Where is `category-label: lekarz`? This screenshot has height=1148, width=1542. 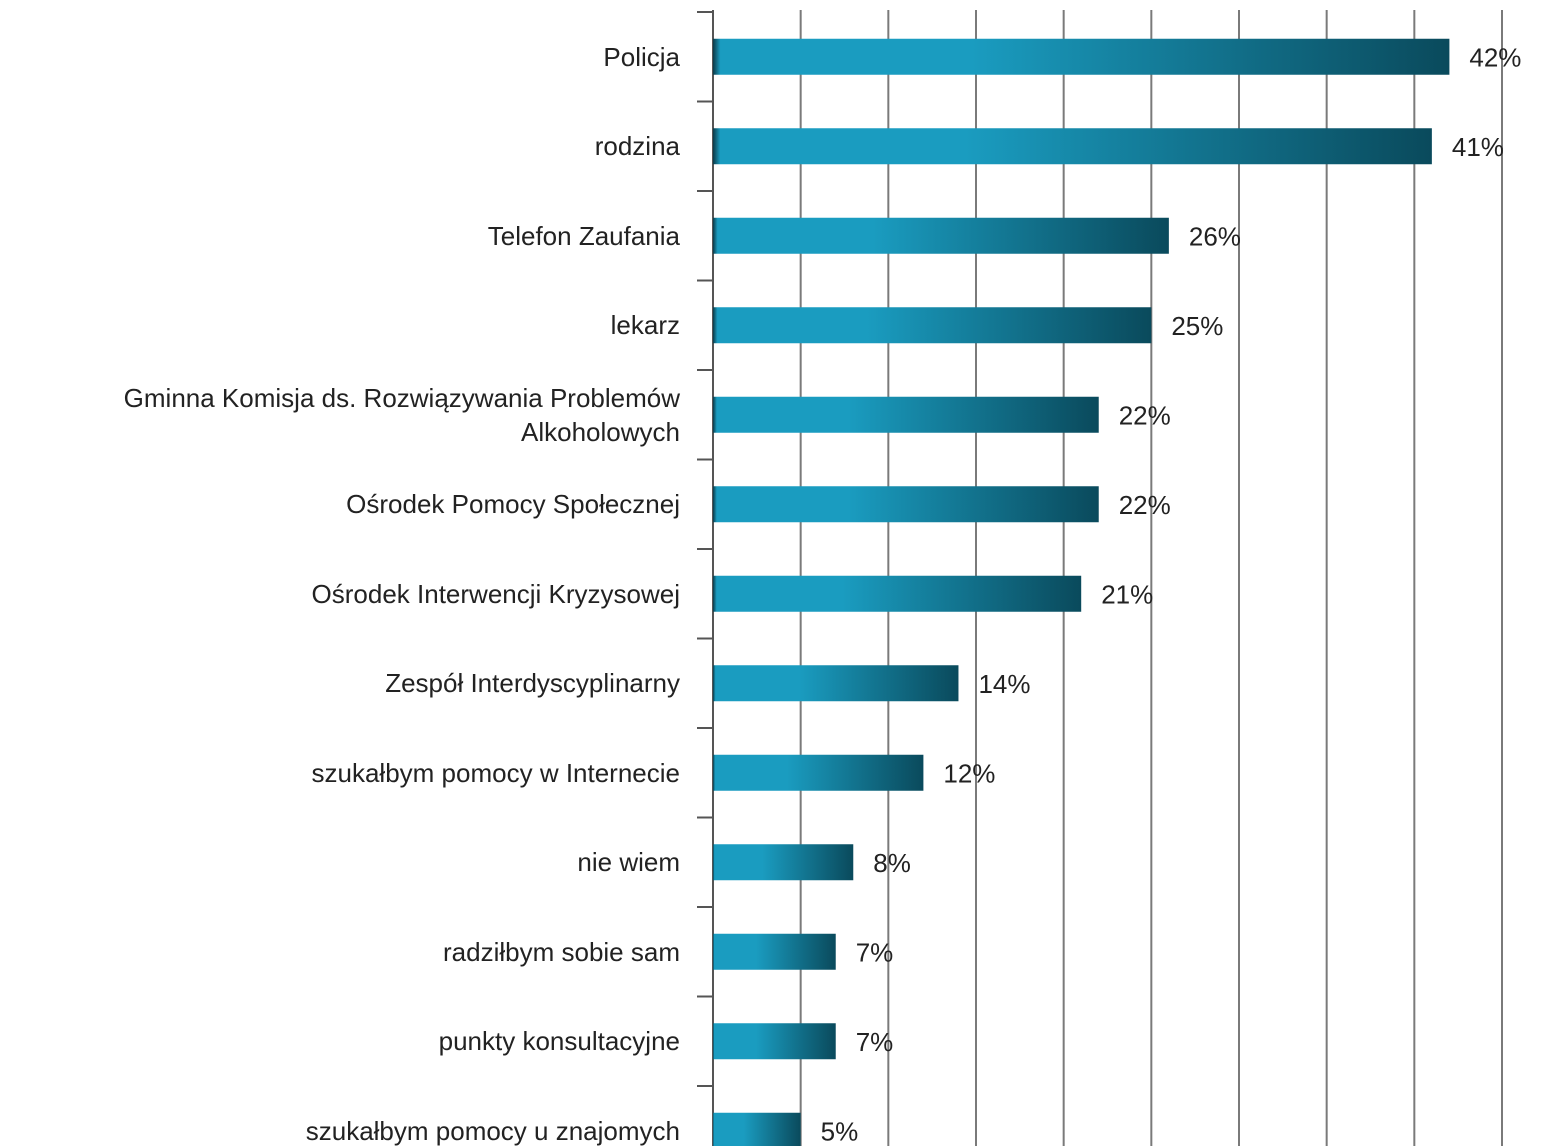
category-label: lekarz is located at coordinates (645, 325).